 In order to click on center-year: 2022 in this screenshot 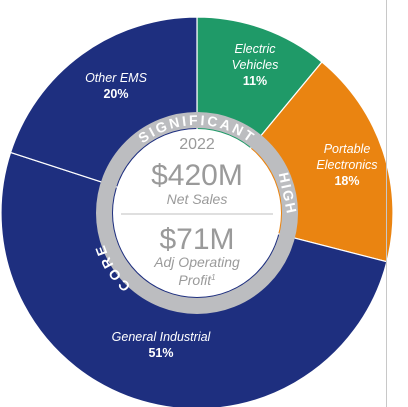, I will do `click(197, 144)`.